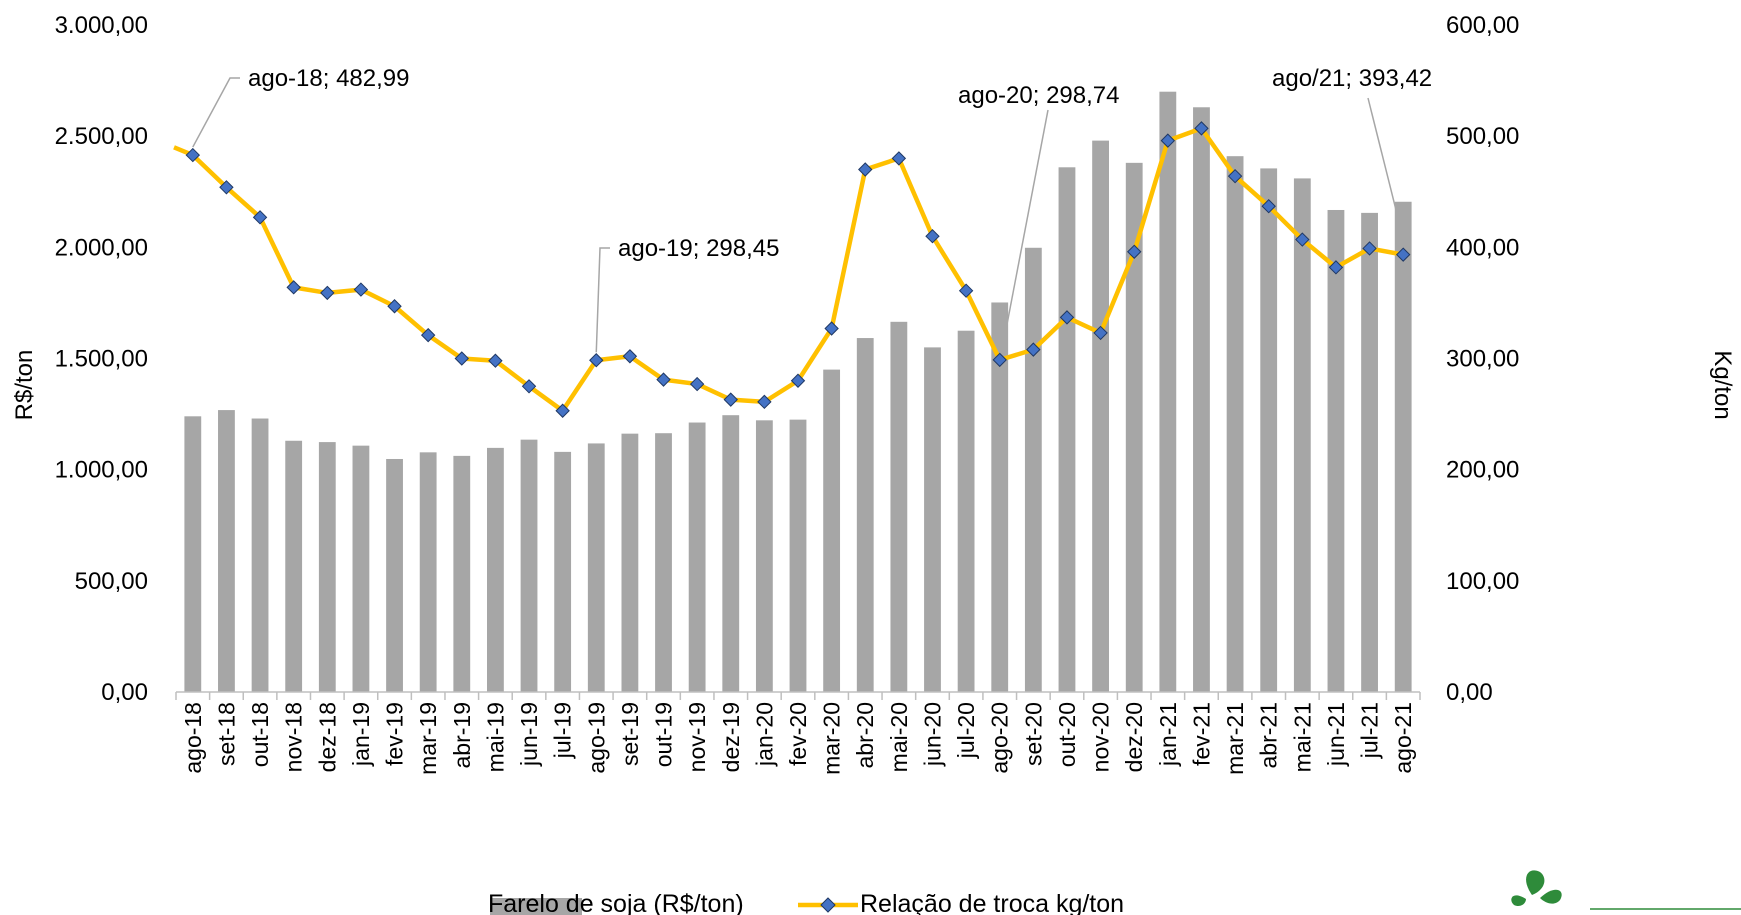 The image size is (1741, 915). I want to click on data-label-annotation: ago-19; 298,45, so click(698, 248).